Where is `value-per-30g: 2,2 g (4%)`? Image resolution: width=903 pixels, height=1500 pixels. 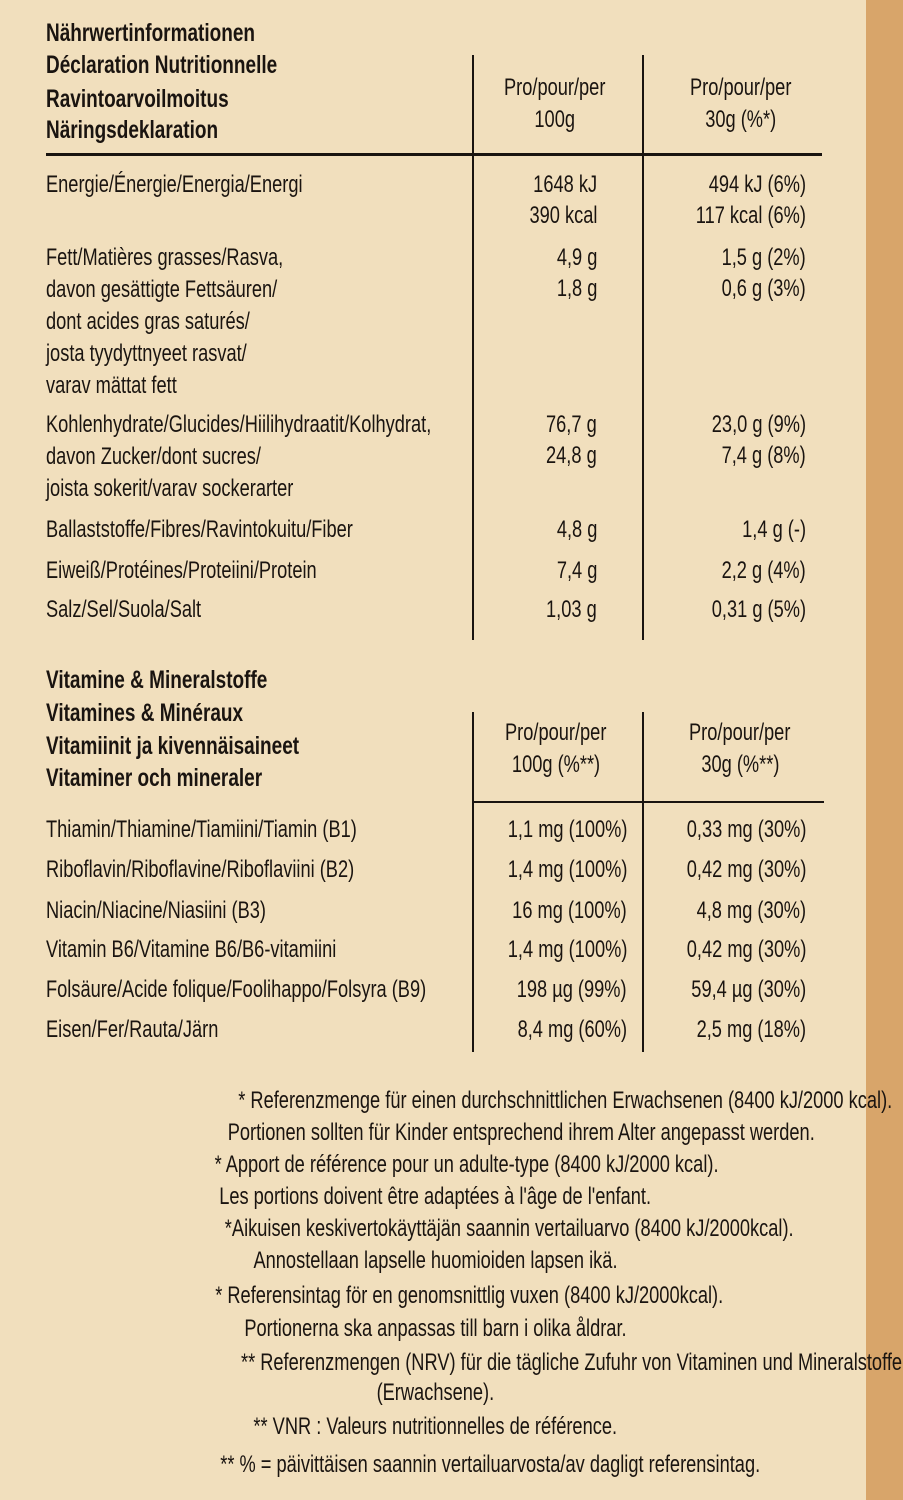 value-per-30g: 2,2 g (4%) is located at coordinates (750, 571).